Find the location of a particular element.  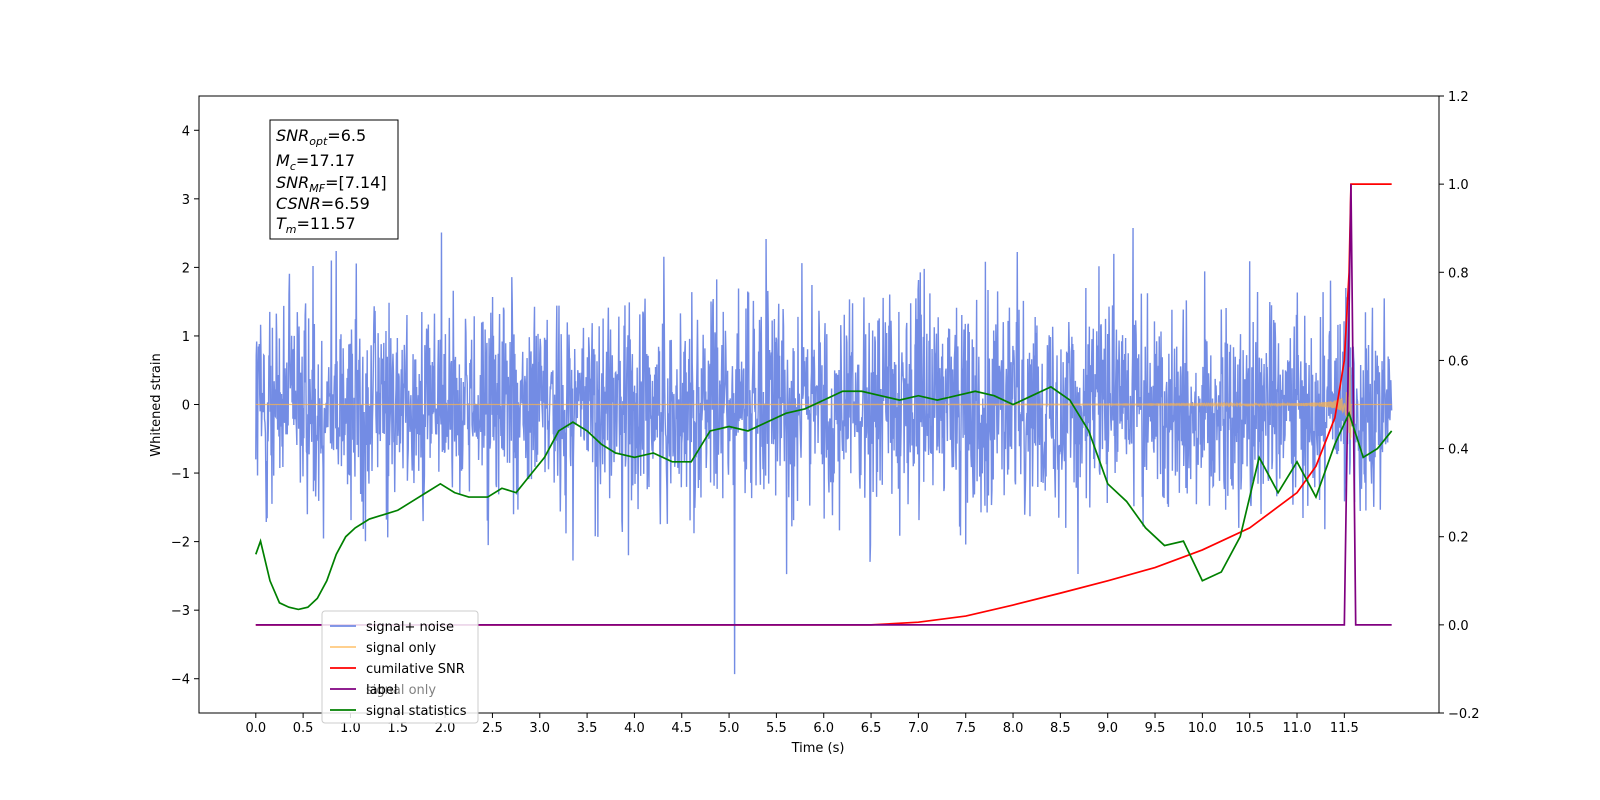

annotation-subscript: opt is located at coordinates (318, 141).